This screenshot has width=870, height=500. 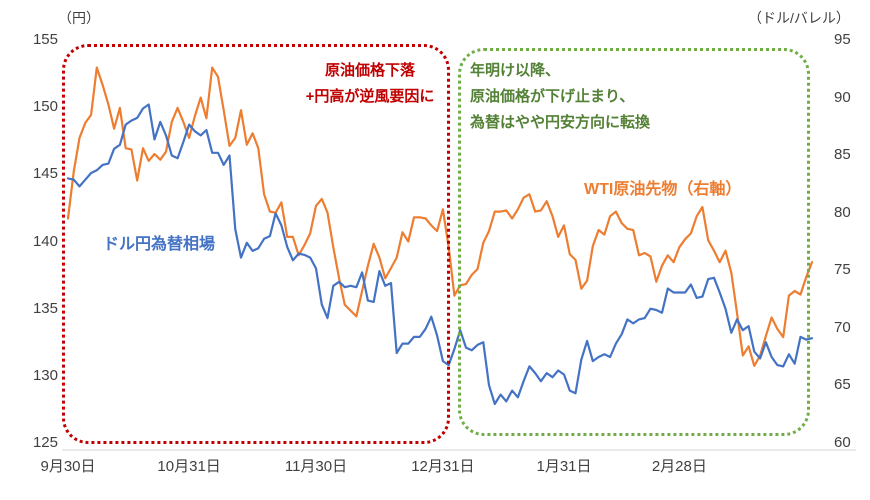 What do you see at coordinates (45, 308) in the screenshot?
I see `y-left-tick-label: 135` at bounding box center [45, 308].